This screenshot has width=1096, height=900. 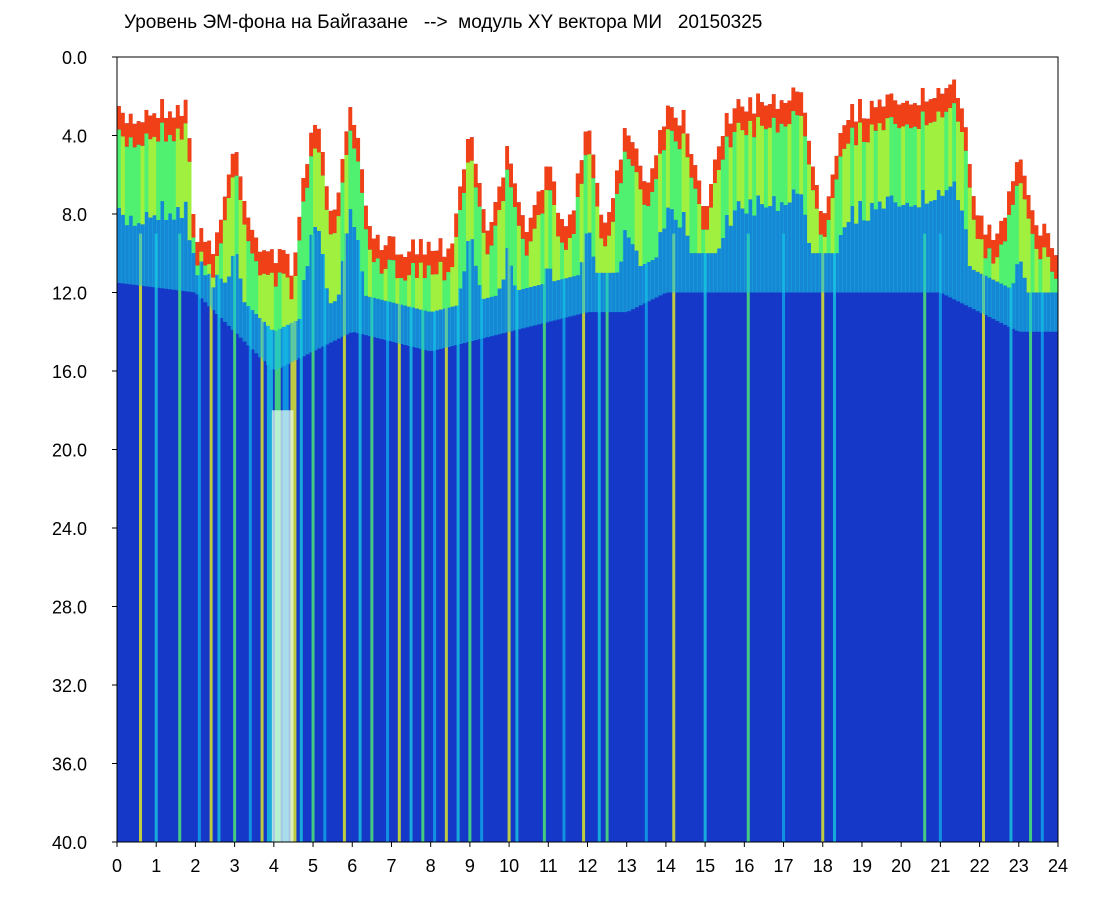 What do you see at coordinates (352, 866) in the screenshot?
I see `x-tick-label: 6` at bounding box center [352, 866].